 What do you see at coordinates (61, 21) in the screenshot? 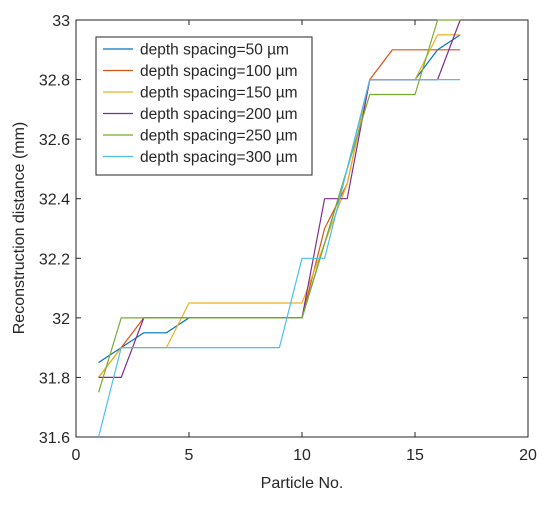
I see `y-tick-label: 33` at bounding box center [61, 21].